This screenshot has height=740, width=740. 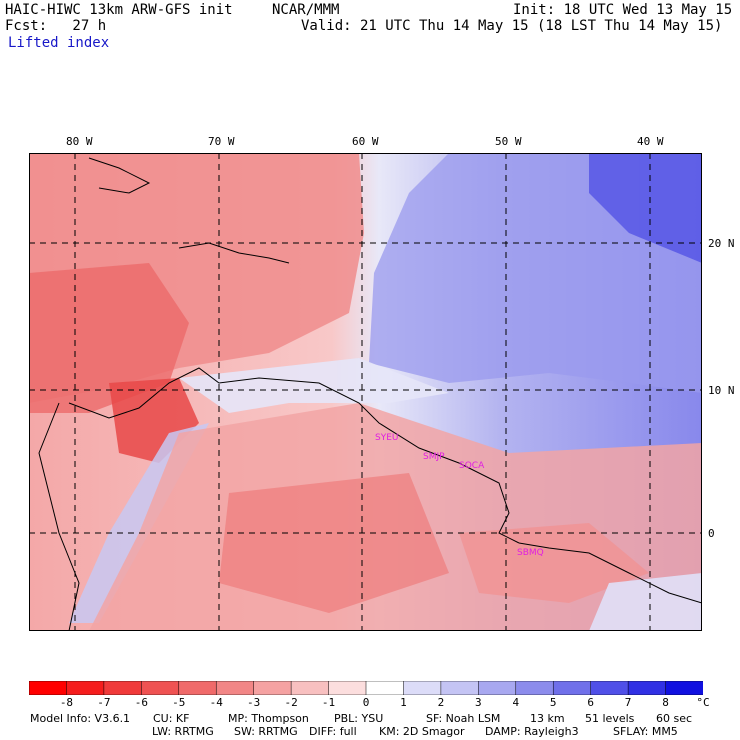 I want to click on footer-model-info: Model Info: V3.6.1, so click(x=80, y=718).